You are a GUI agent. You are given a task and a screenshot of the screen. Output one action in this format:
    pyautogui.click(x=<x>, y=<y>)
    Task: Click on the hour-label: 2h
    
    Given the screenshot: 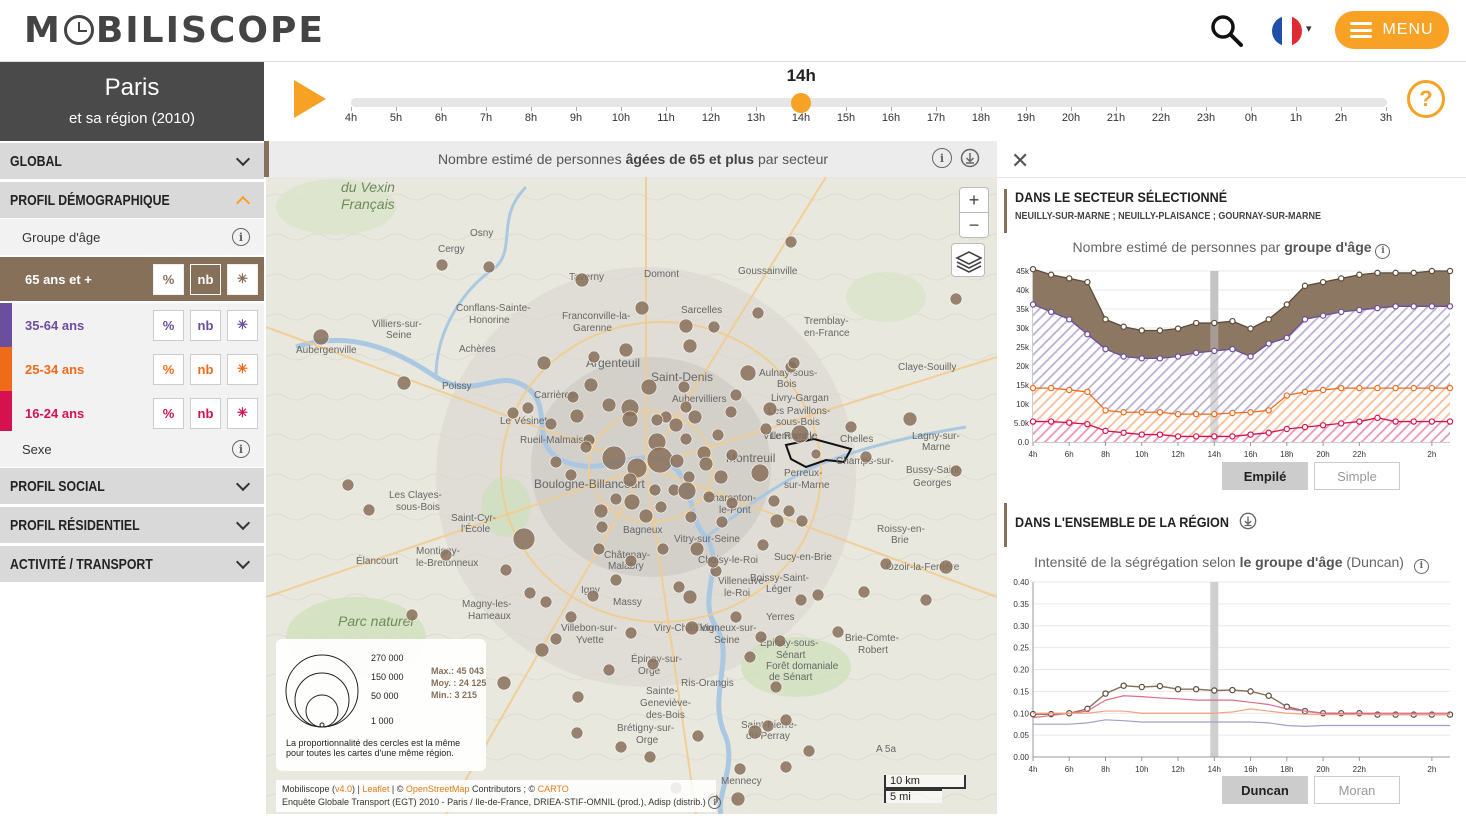 What is the action you would take?
    pyautogui.click(x=1341, y=118)
    